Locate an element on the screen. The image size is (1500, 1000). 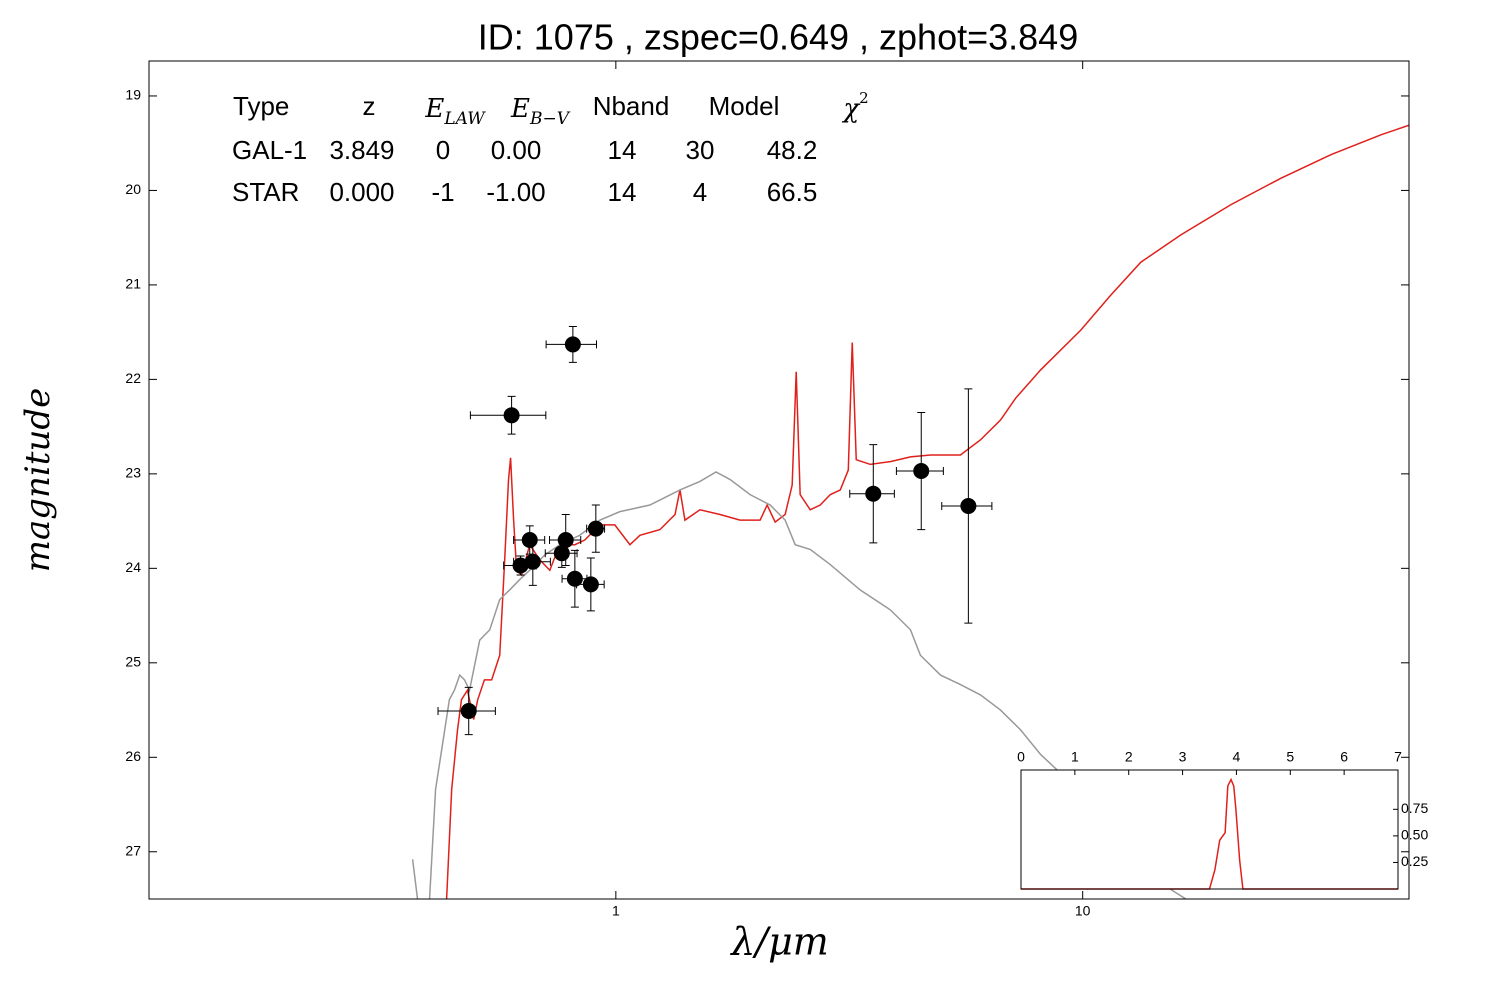
table-cell: 0.00 is located at coordinates (516, 150).